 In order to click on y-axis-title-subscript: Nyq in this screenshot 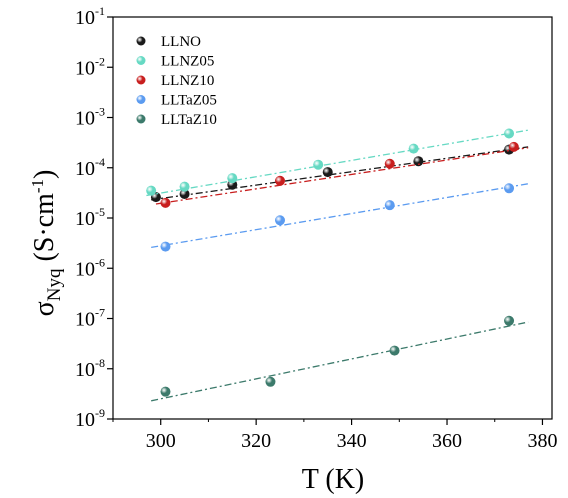, I will do `click(54, 284)`.